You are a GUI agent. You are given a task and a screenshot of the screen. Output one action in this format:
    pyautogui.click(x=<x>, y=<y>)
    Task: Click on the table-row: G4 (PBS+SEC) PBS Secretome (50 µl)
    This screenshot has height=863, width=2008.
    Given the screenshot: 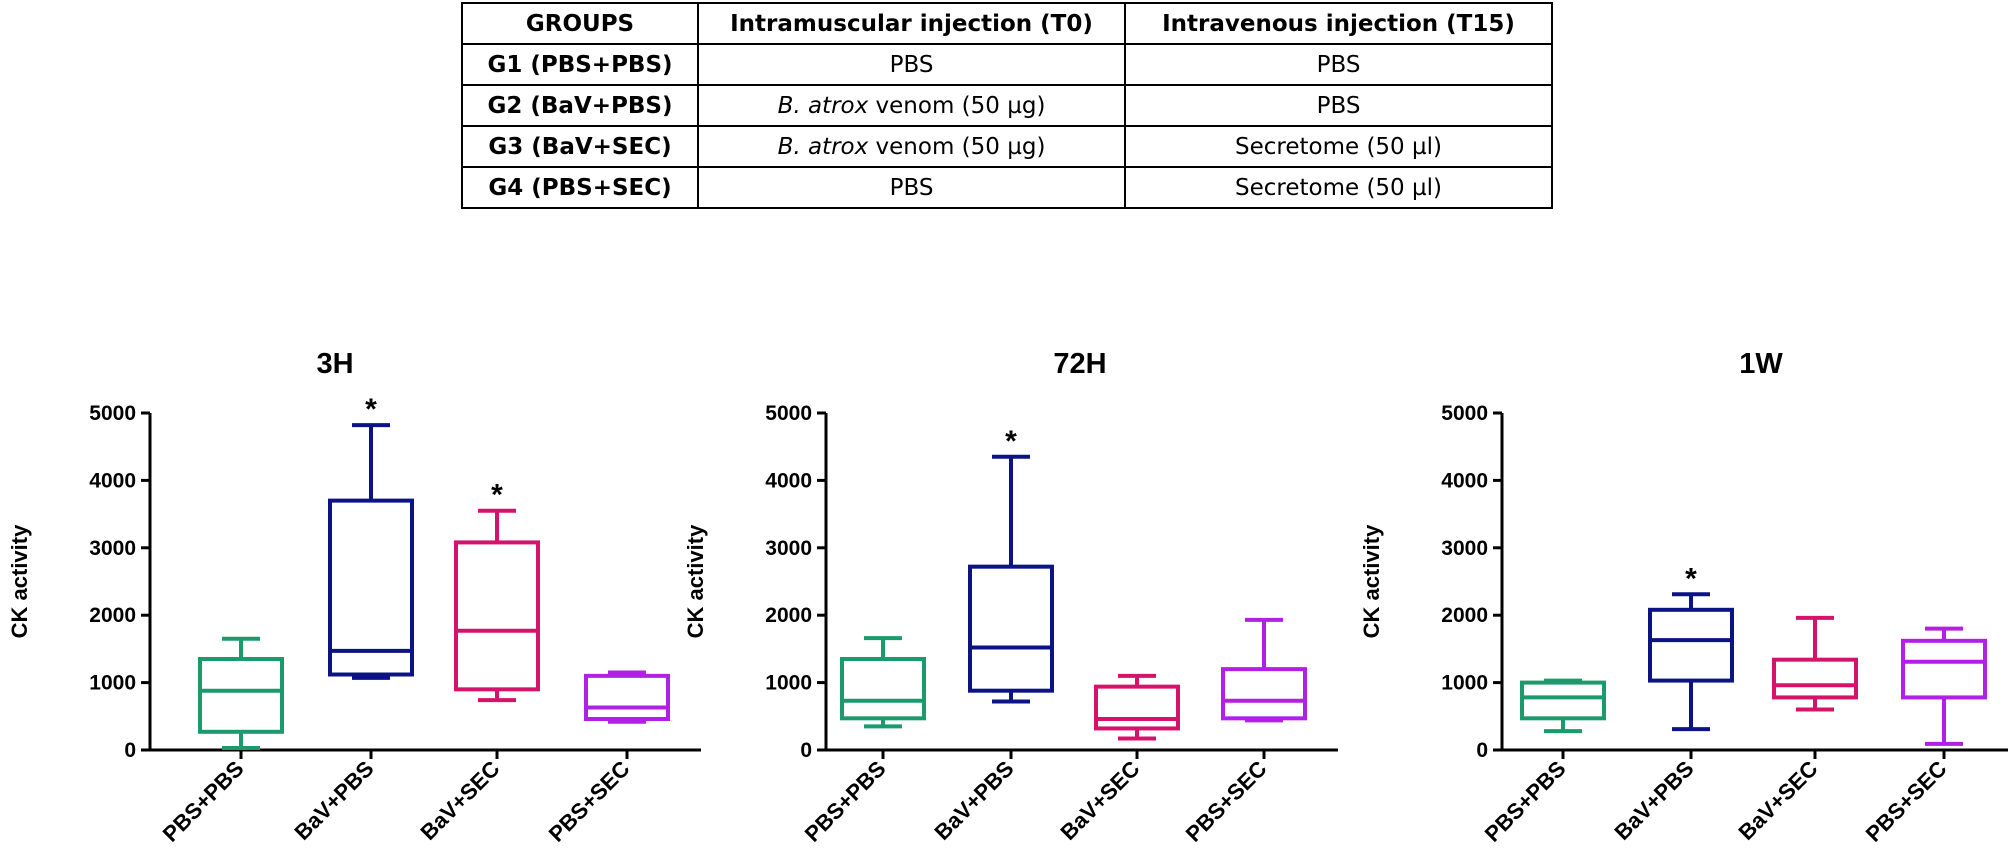 What is the action you would take?
    pyautogui.click(x=1007, y=187)
    